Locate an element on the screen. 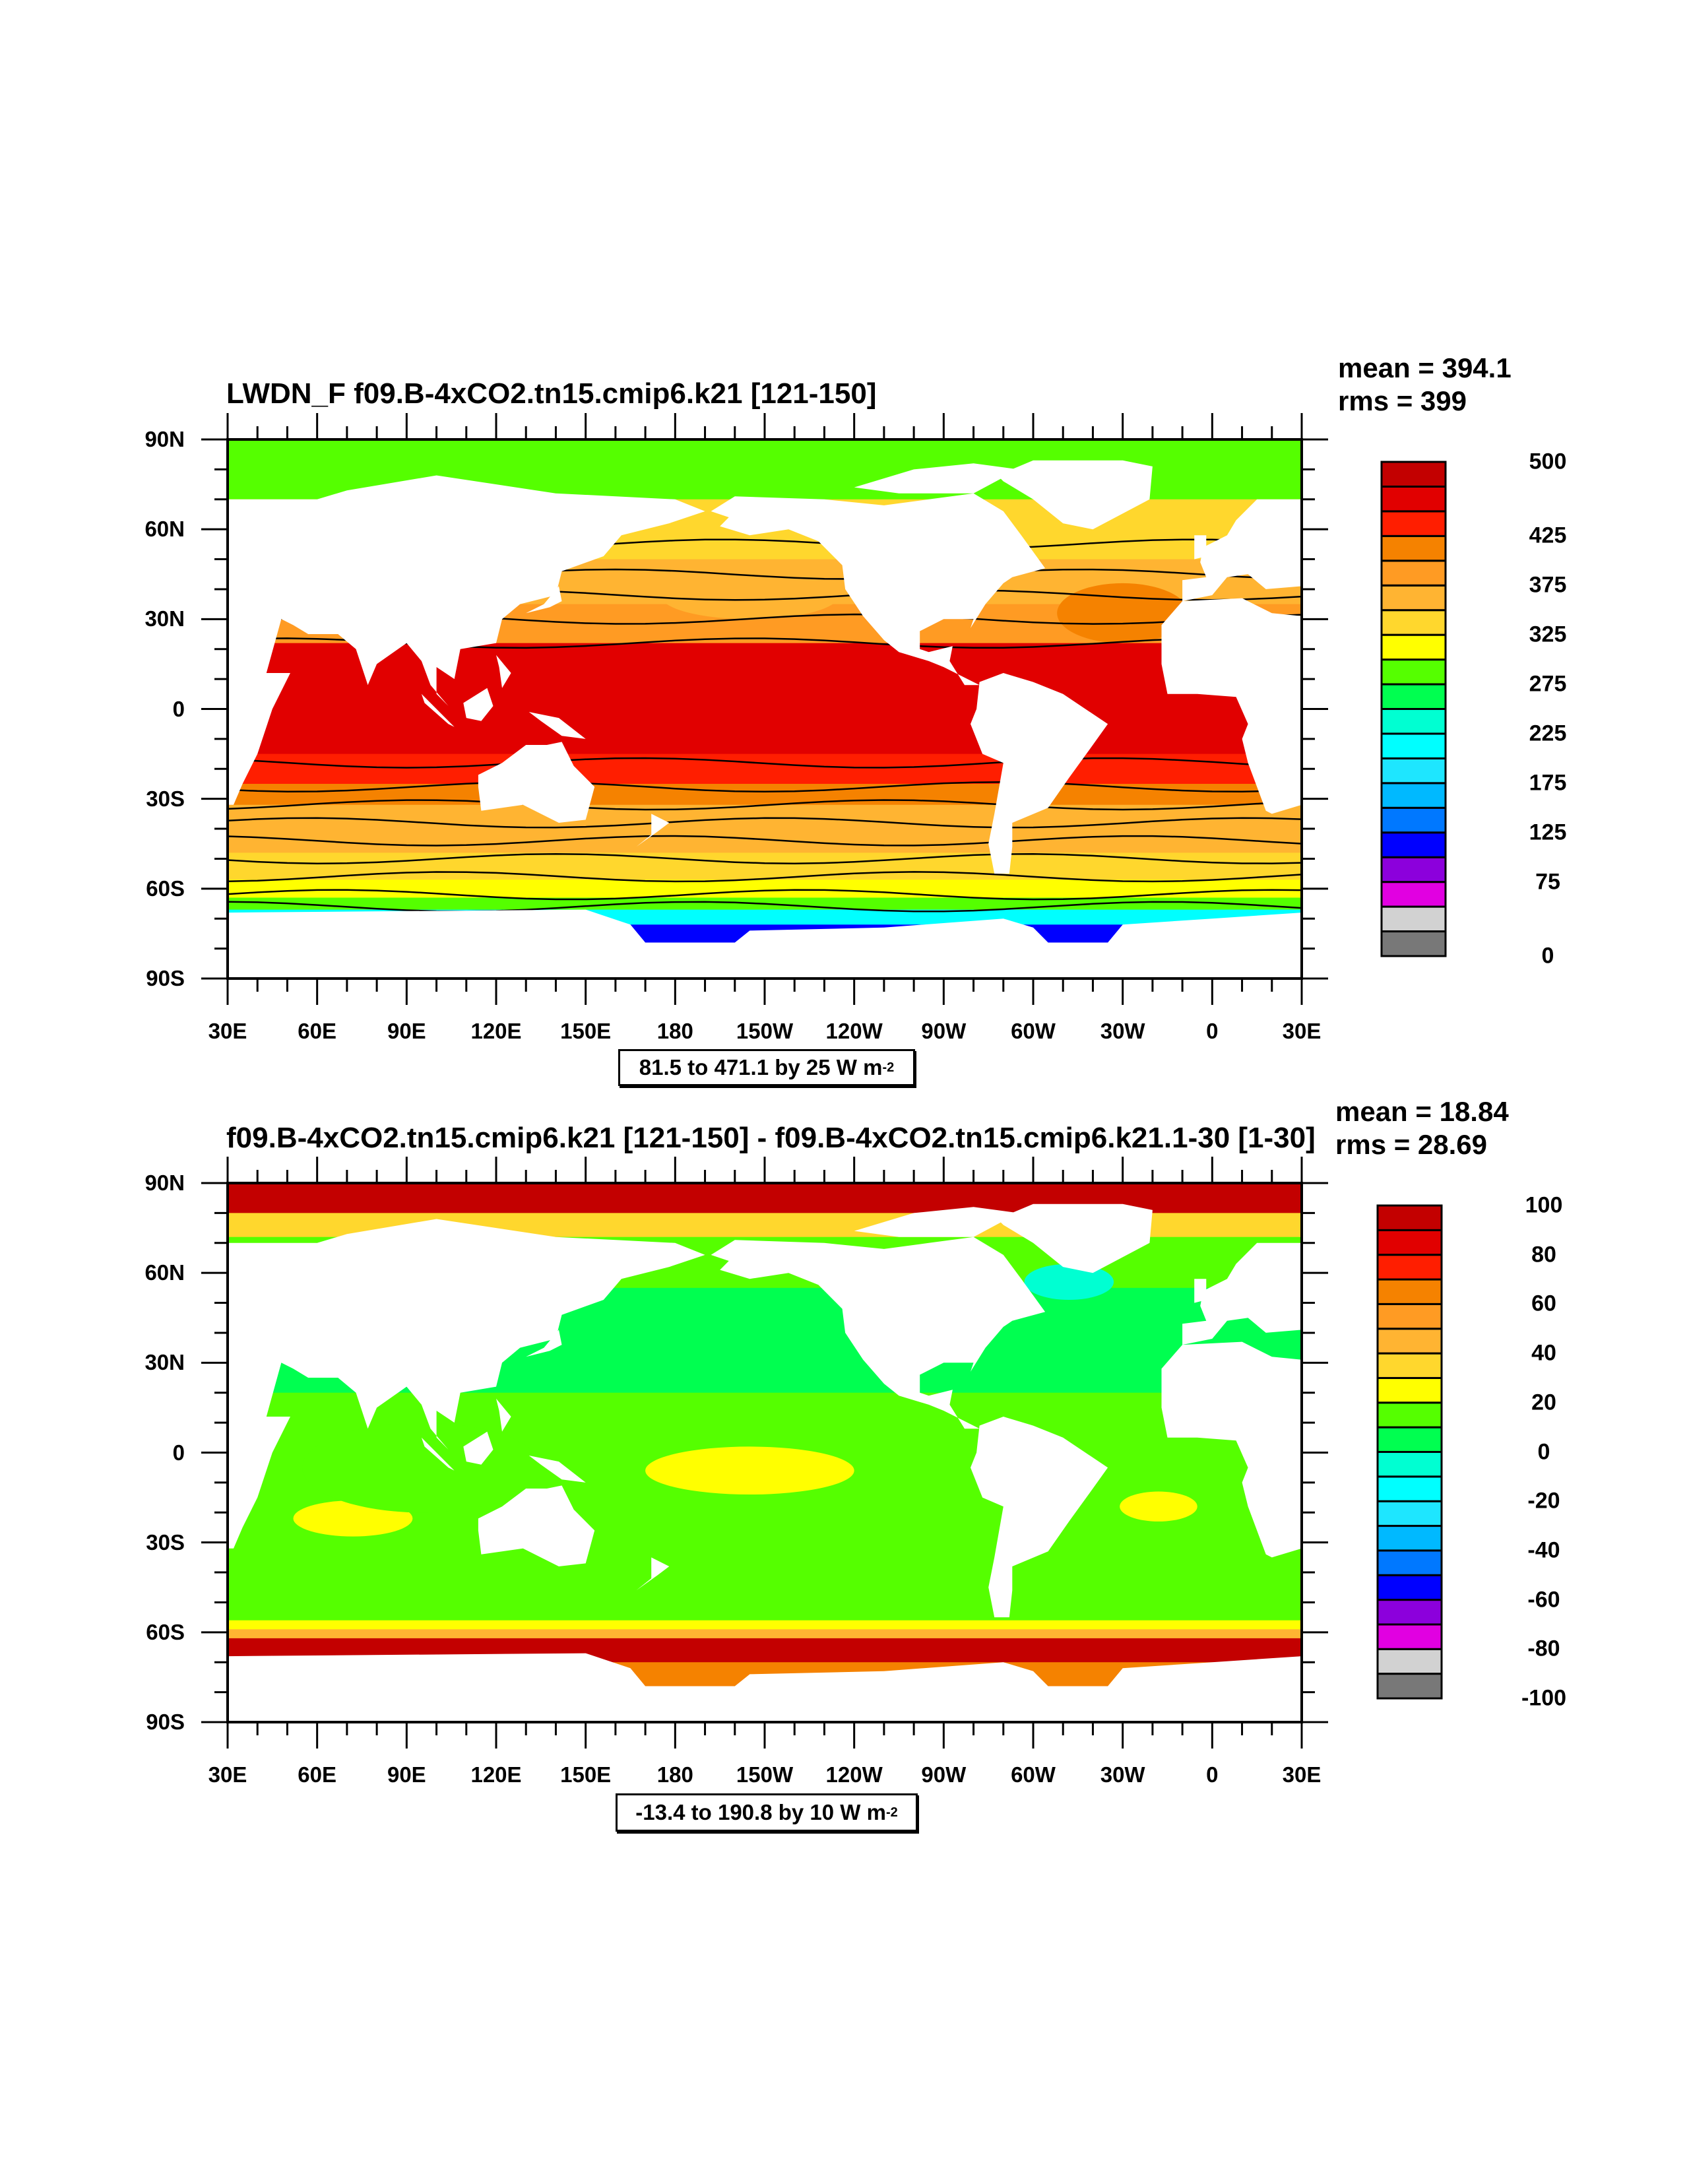  colorbar-label: 125 is located at coordinates (1548, 832).